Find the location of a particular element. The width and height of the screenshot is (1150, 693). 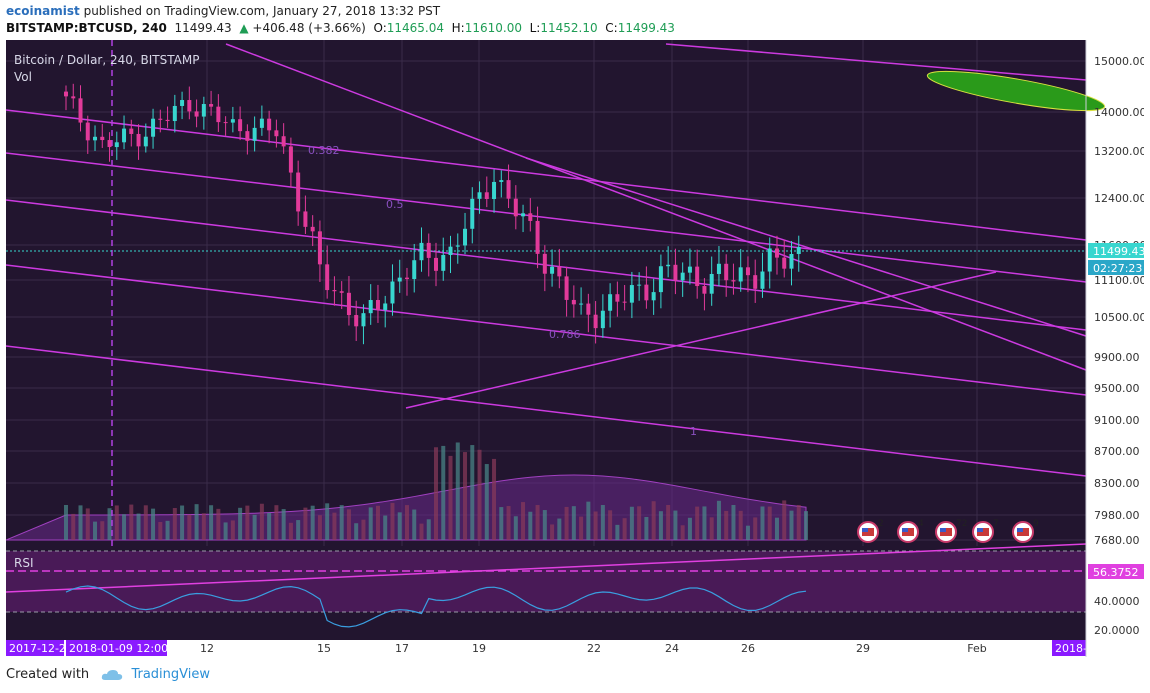

trendline is located at coordinates (806, 247).